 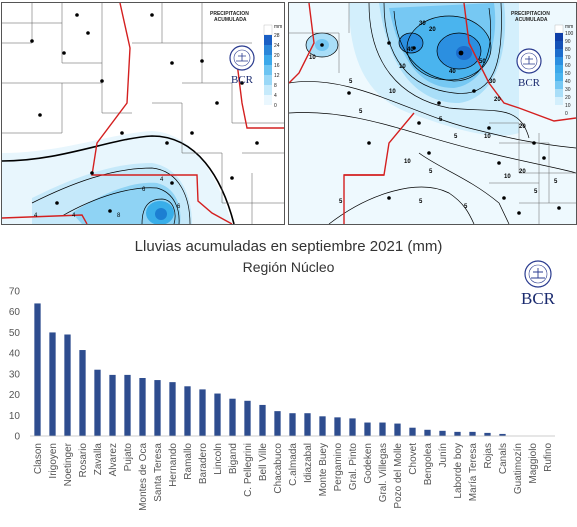 I want to click on contour-label: 30, so click(x=422, y=24).